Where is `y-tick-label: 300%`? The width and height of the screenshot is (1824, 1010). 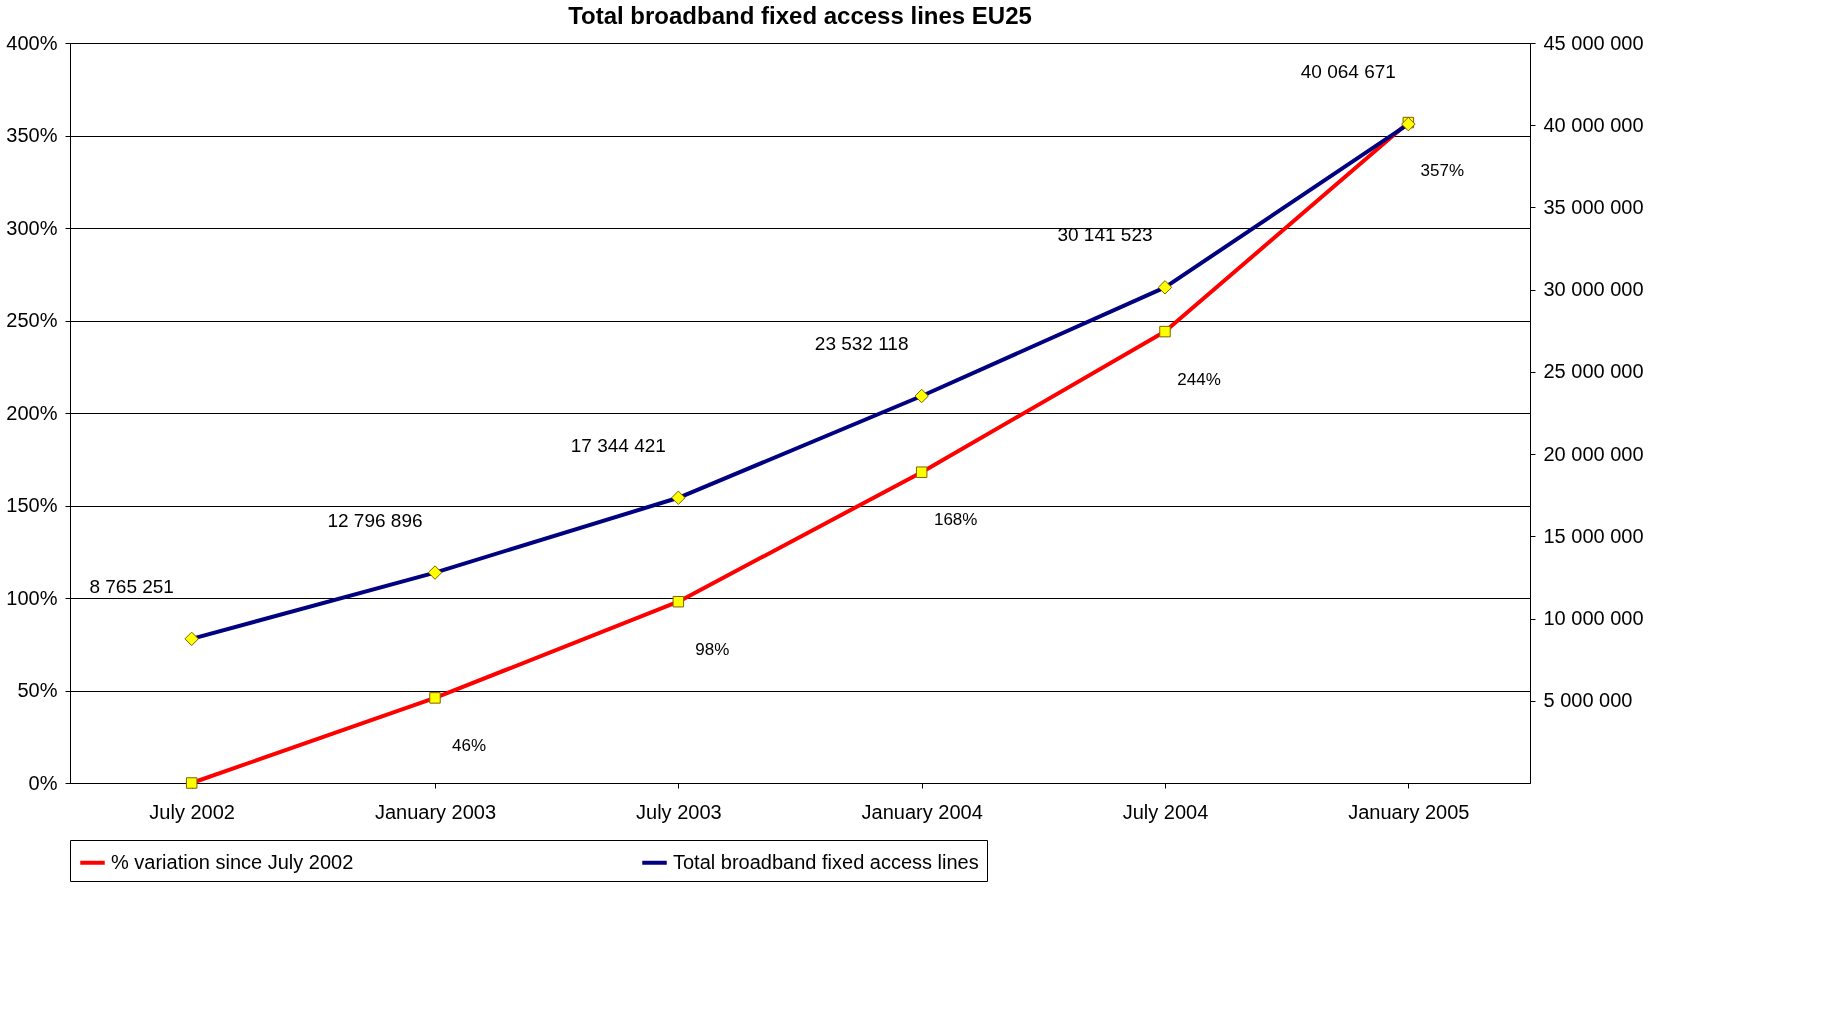 y-tick-label: 300% is located at coordinates (32, 227).